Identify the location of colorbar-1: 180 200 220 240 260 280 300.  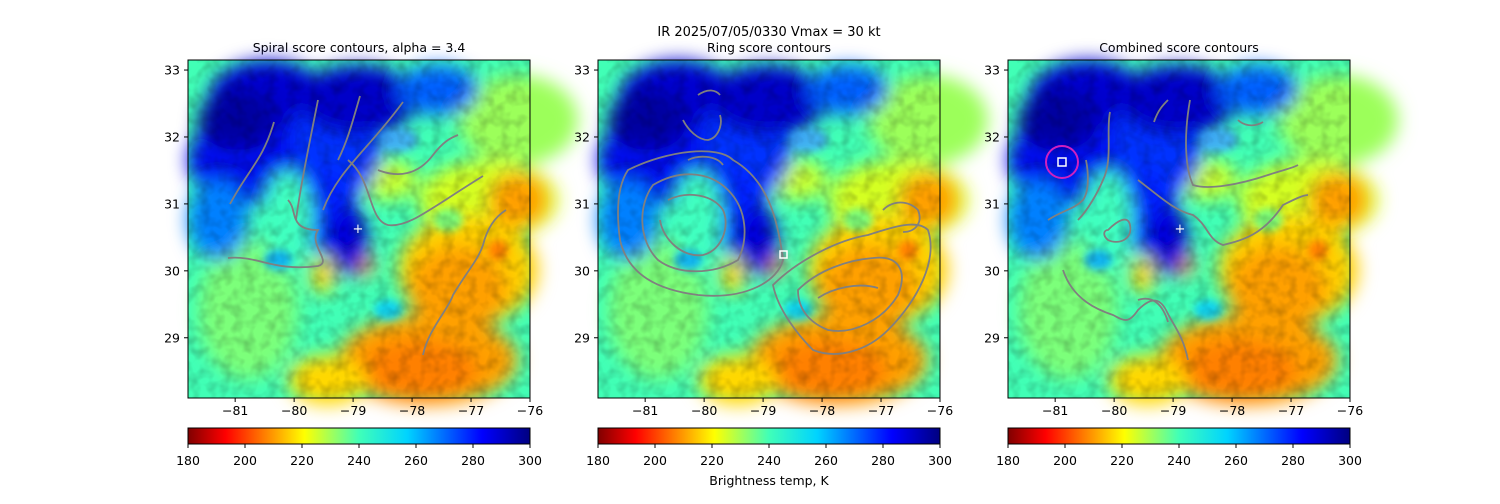
(359, 447).